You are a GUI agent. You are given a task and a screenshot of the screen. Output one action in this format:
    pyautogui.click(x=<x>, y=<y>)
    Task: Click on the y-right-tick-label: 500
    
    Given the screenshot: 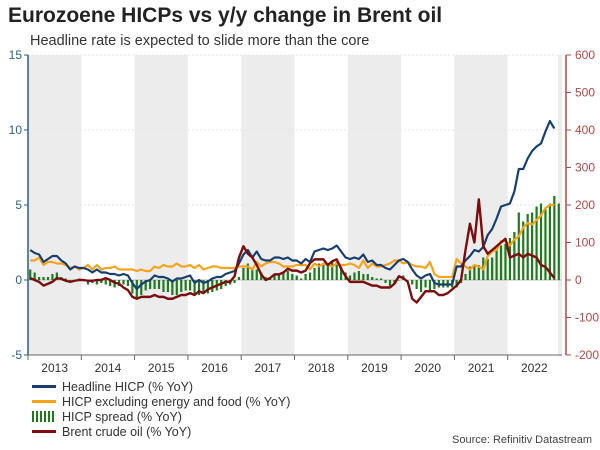 What is the action you would take?
    pyautogui.click(x=585, y=93)
    